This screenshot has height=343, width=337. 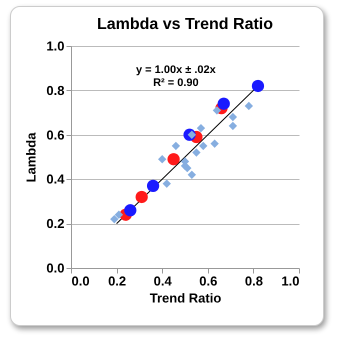 What do you see at coordinates (30, 157) in the screenshot?
I see `y-axis-title: Lambda` at bounding box center [30, 157].